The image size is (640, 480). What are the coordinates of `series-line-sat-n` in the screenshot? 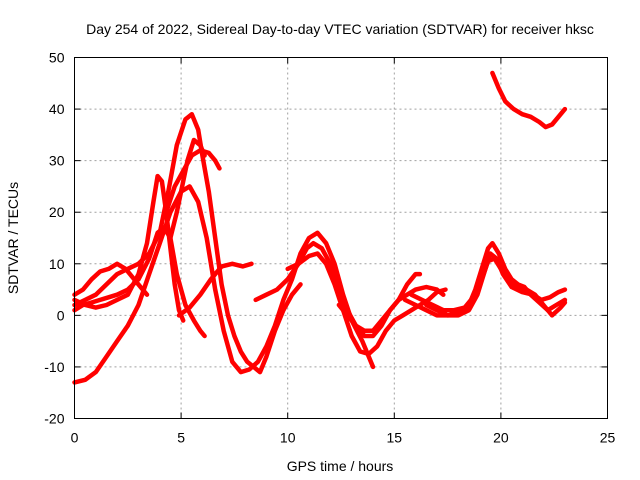 It's located at (496, 284).